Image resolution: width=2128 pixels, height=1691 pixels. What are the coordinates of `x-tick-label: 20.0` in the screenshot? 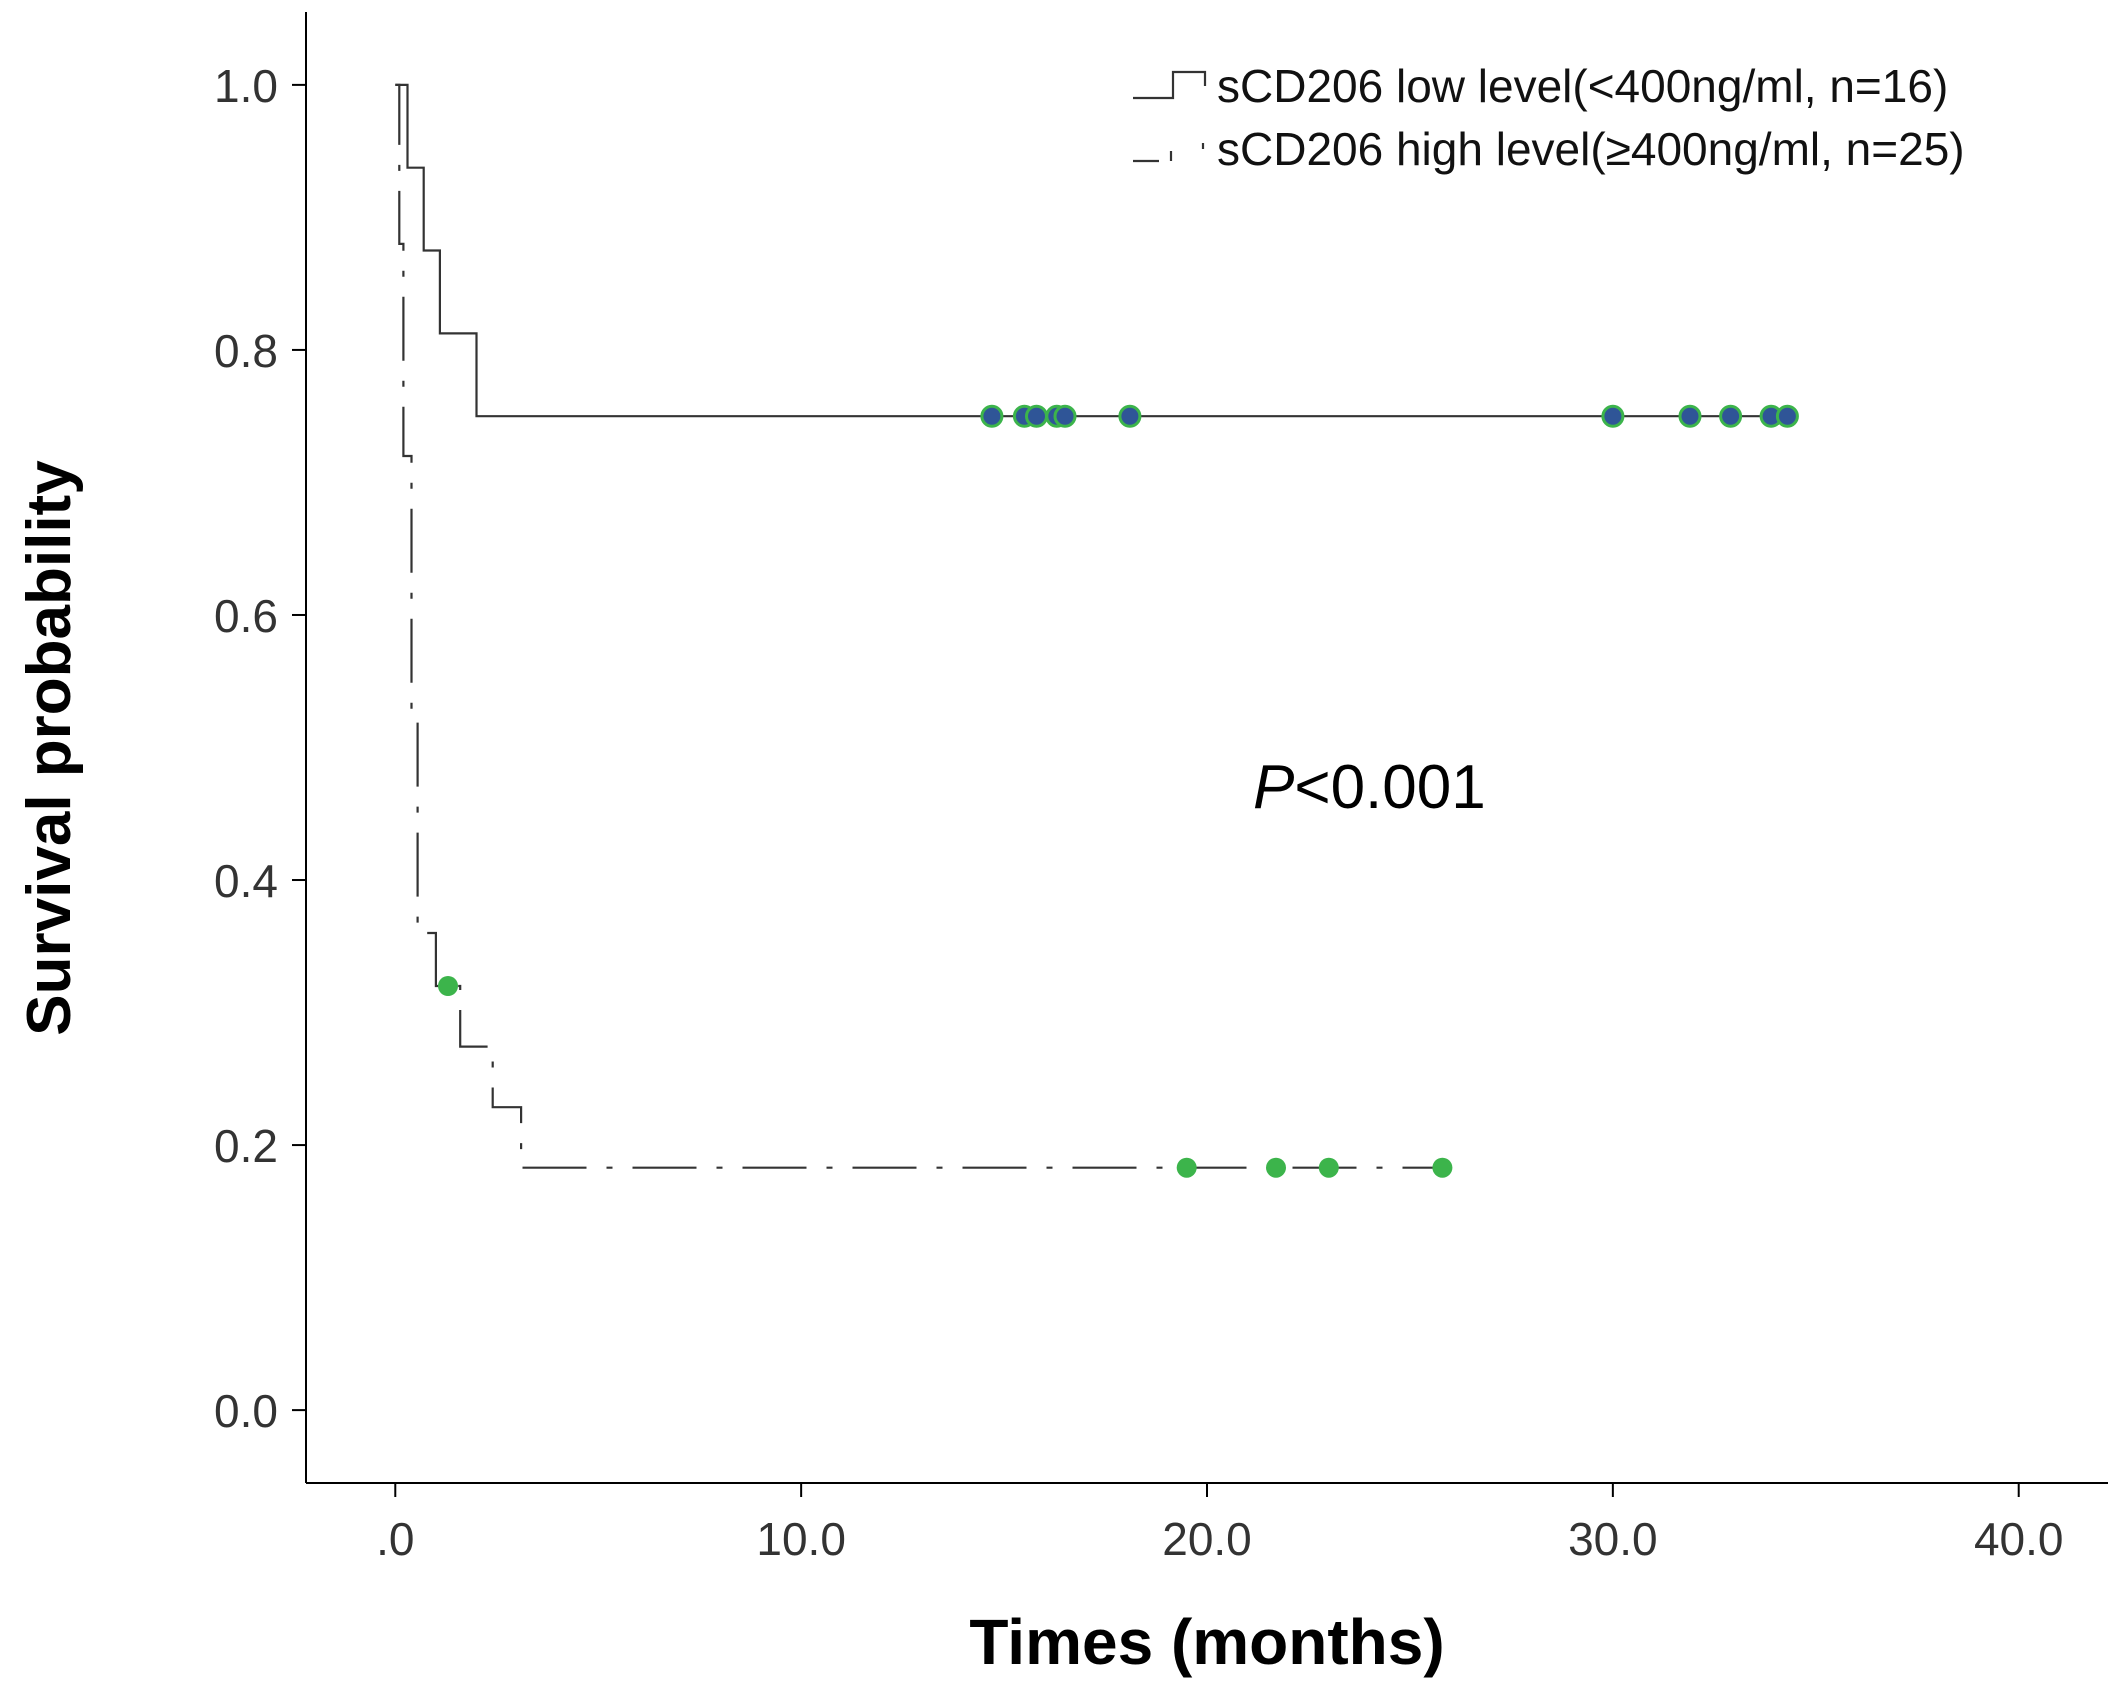 It's located at (1207, 1539).